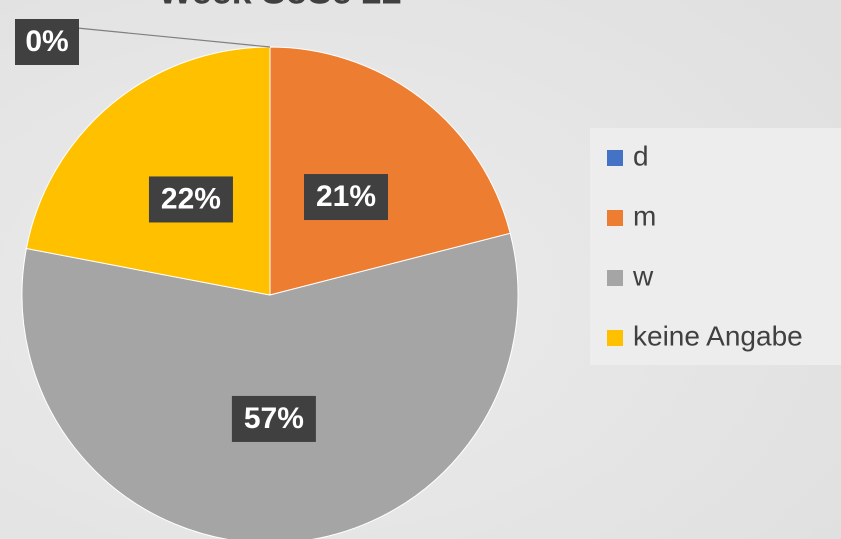  What do you see at coordinates (643, 275) in the screenshot?
I see `legend-label: w` at bounding box center [643, 275].